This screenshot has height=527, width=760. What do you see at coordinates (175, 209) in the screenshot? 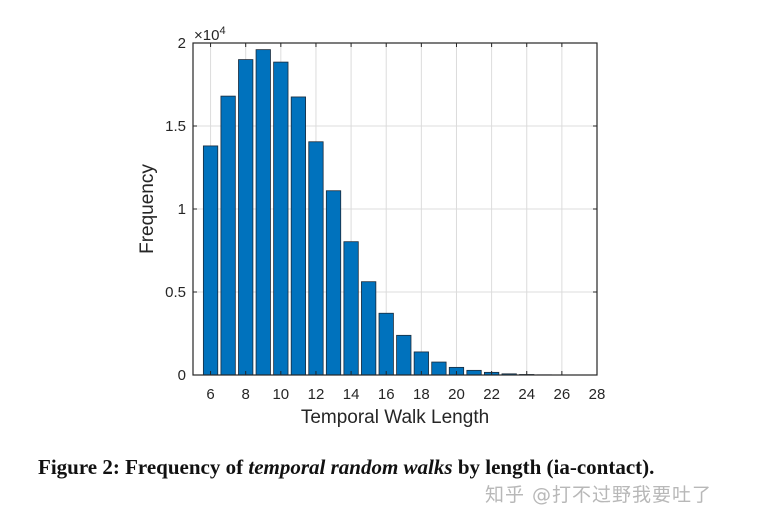
I see `y-tick-labels: 0 0.5 1 1.5 2` at bounding box center [175, 209].